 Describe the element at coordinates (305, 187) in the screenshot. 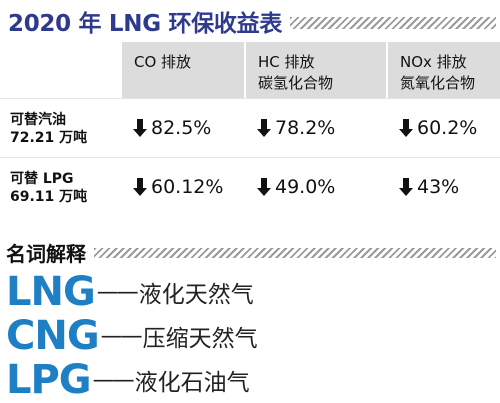

I see `value-text: 49.0%` at that location.